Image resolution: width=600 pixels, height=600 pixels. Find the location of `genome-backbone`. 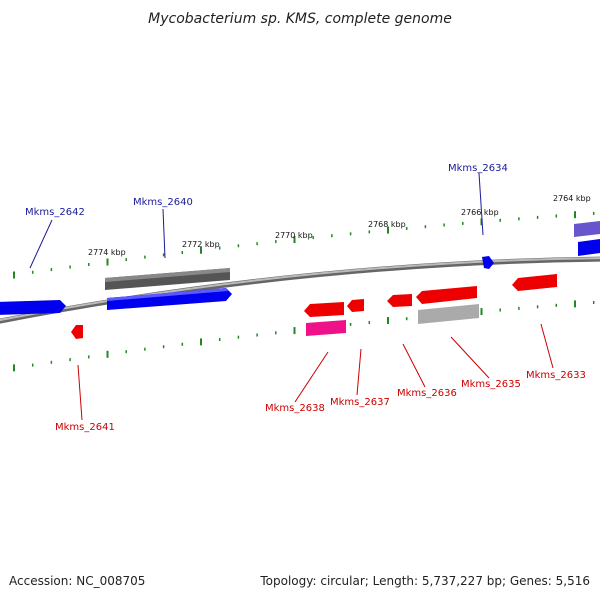

genome-backbone is located at coordinates (300, 290).